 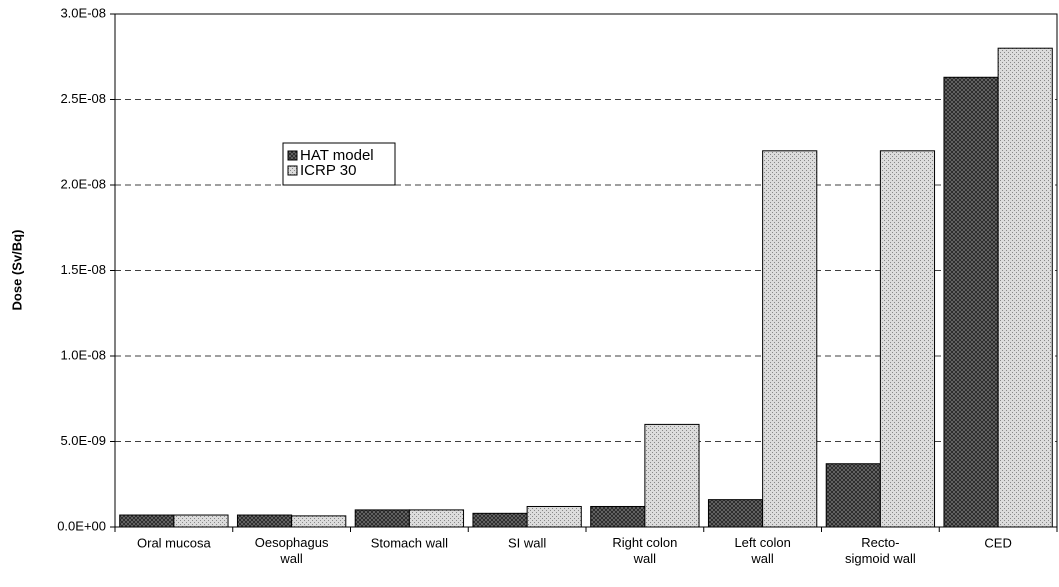 What do you see at coordinates (83, 269) in the screenshot?
I see `y-tick-label: 1.5E-08` at bounding box center [83, 269].